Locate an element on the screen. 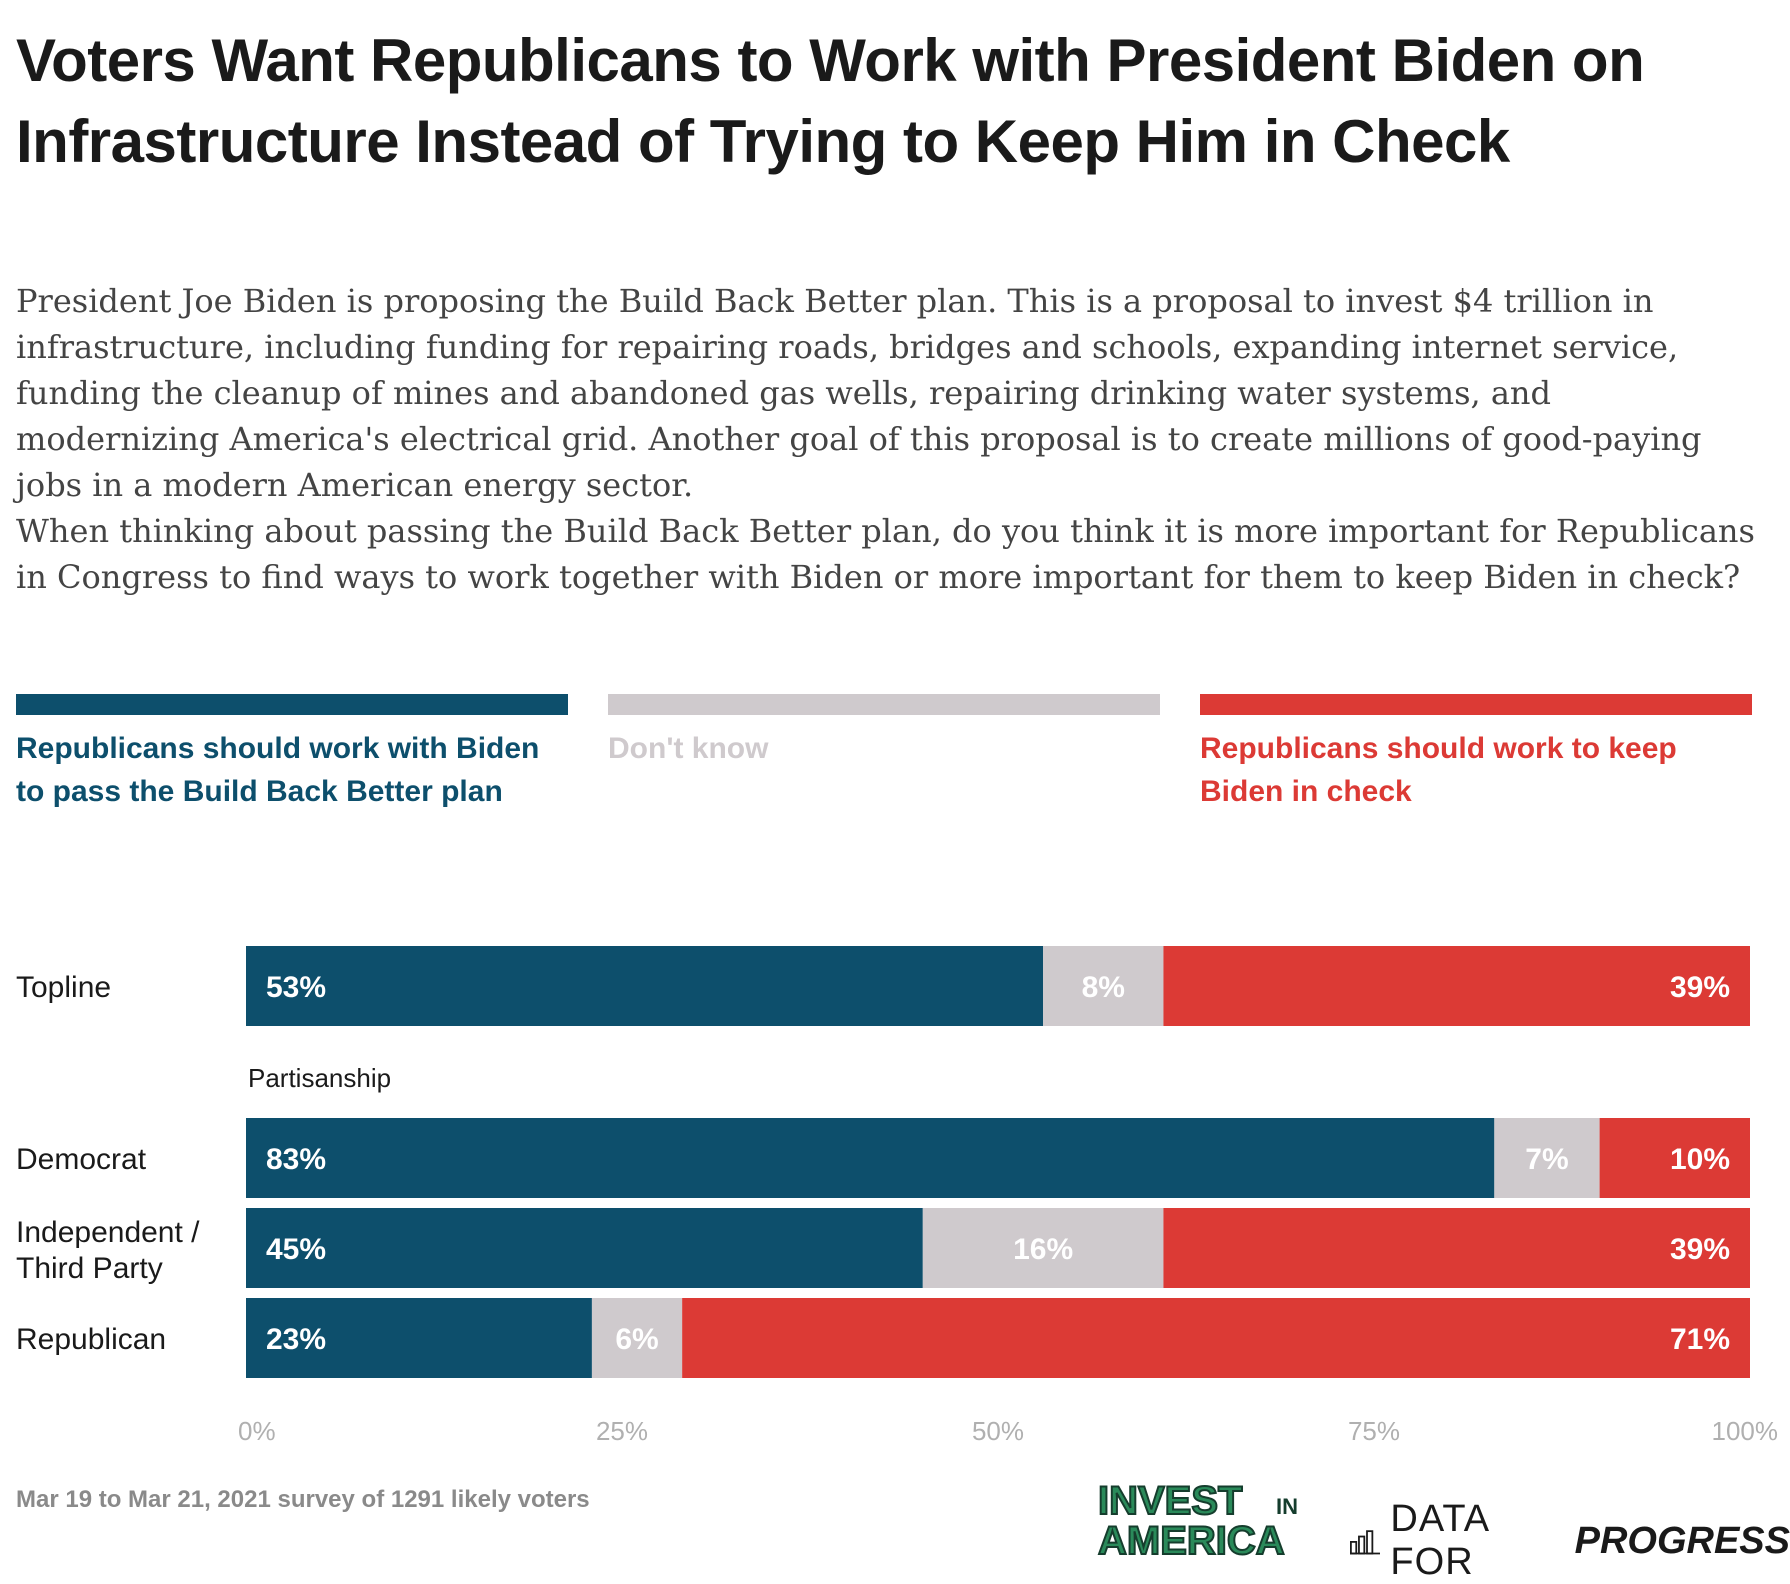 This screenshot has width=1790, height=1584. value-label-republican-work-with-biden: 23% is located at coordinates (296, 1339).